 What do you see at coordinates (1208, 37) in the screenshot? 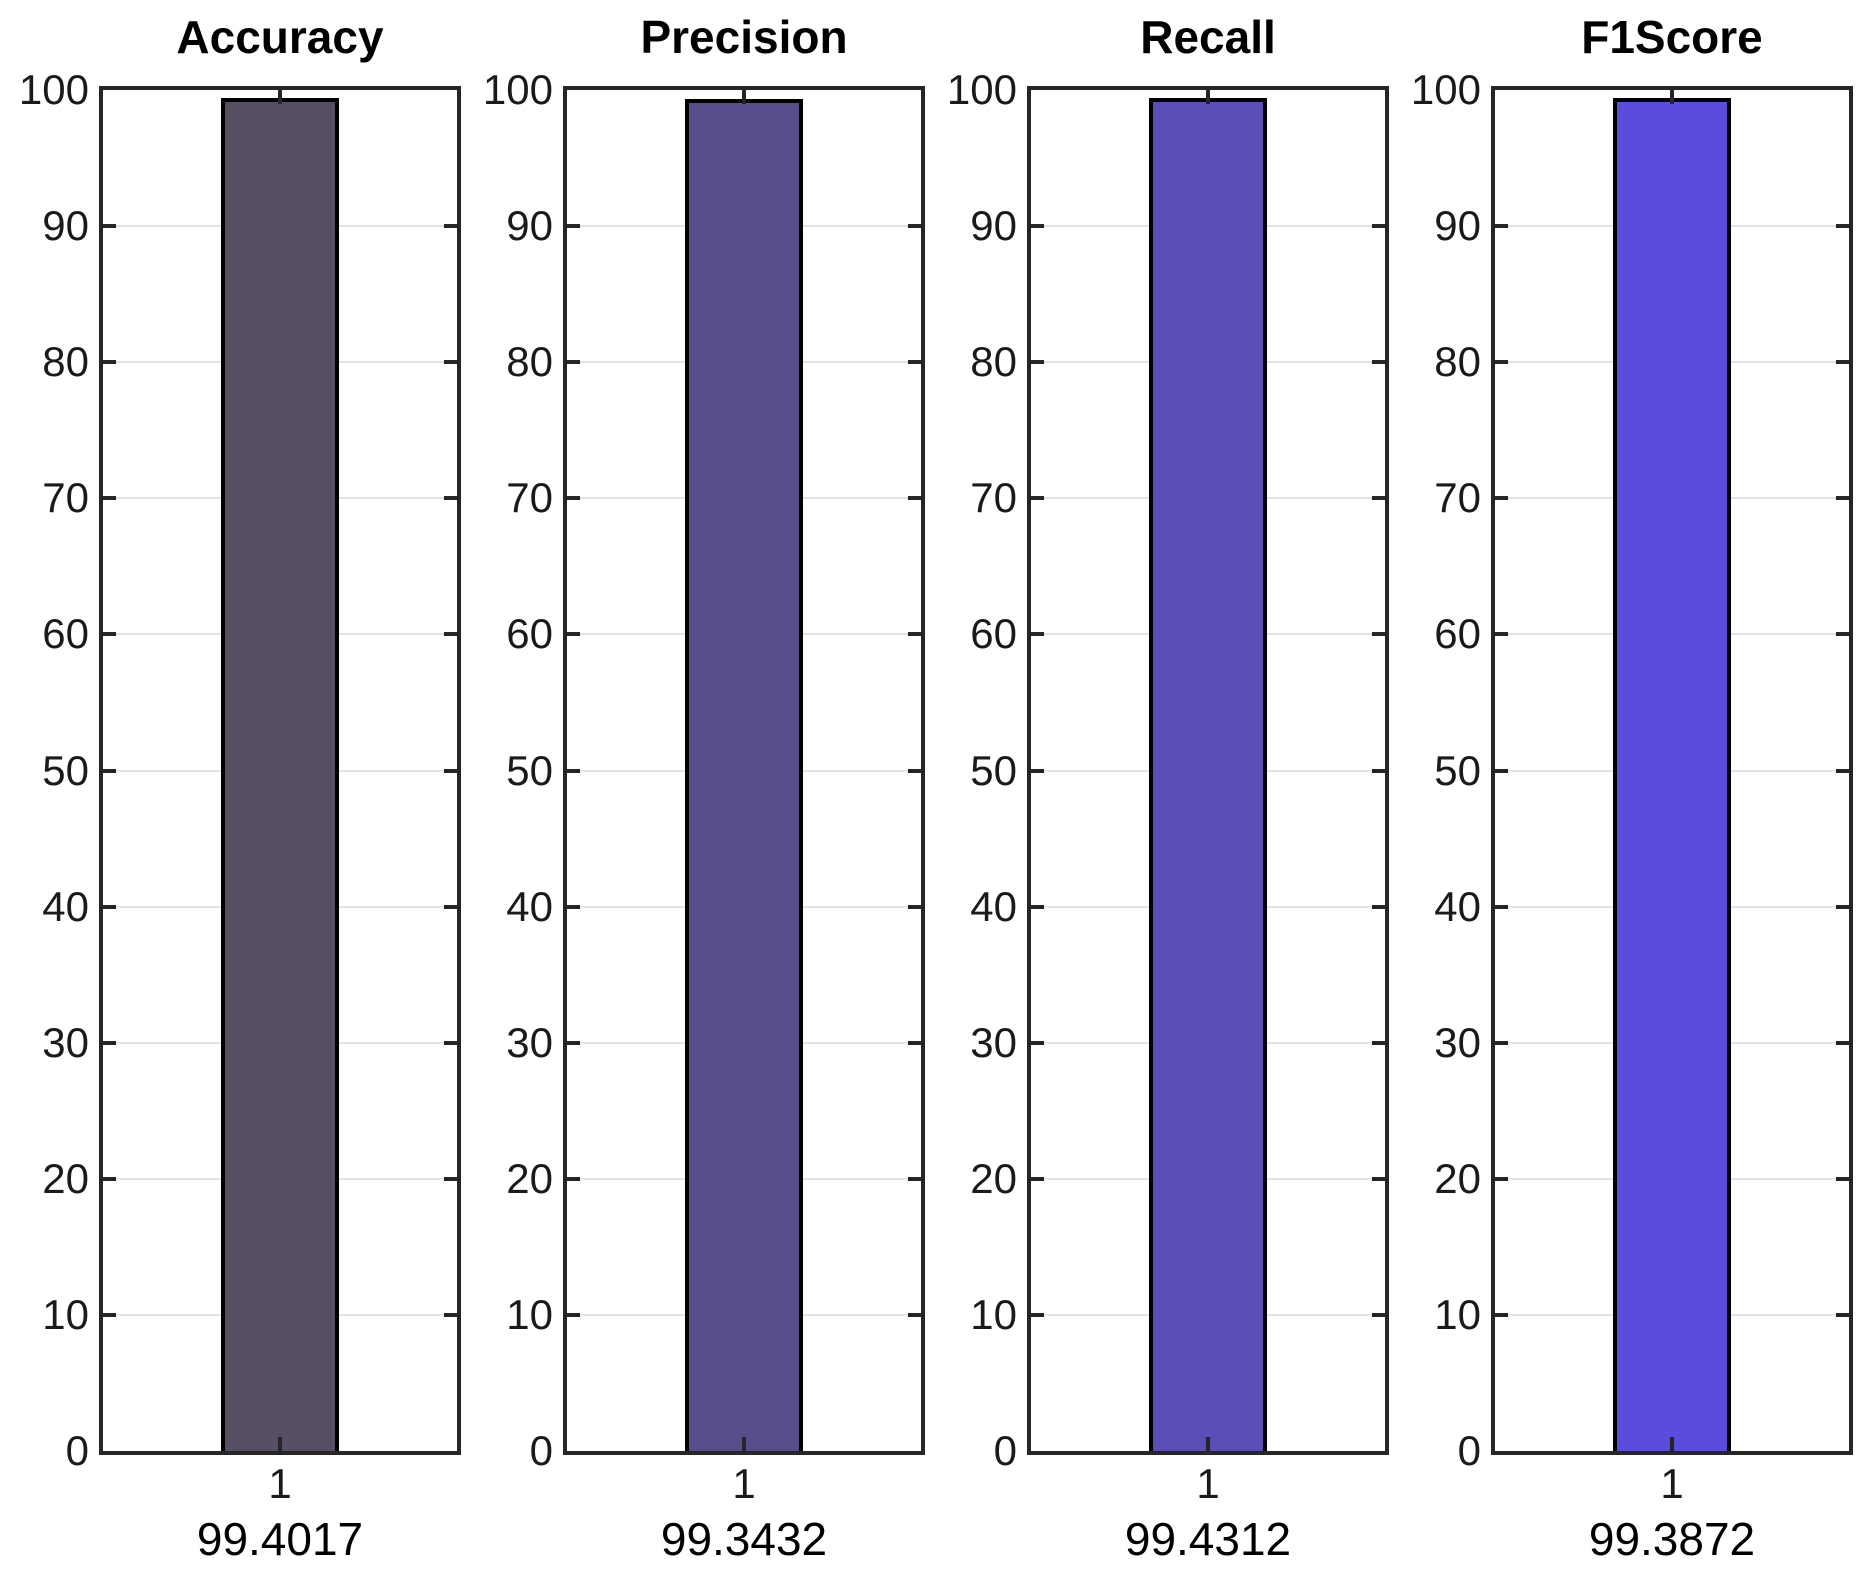
I see `subplot-title: Recall` at bounding box center [1208, 37].